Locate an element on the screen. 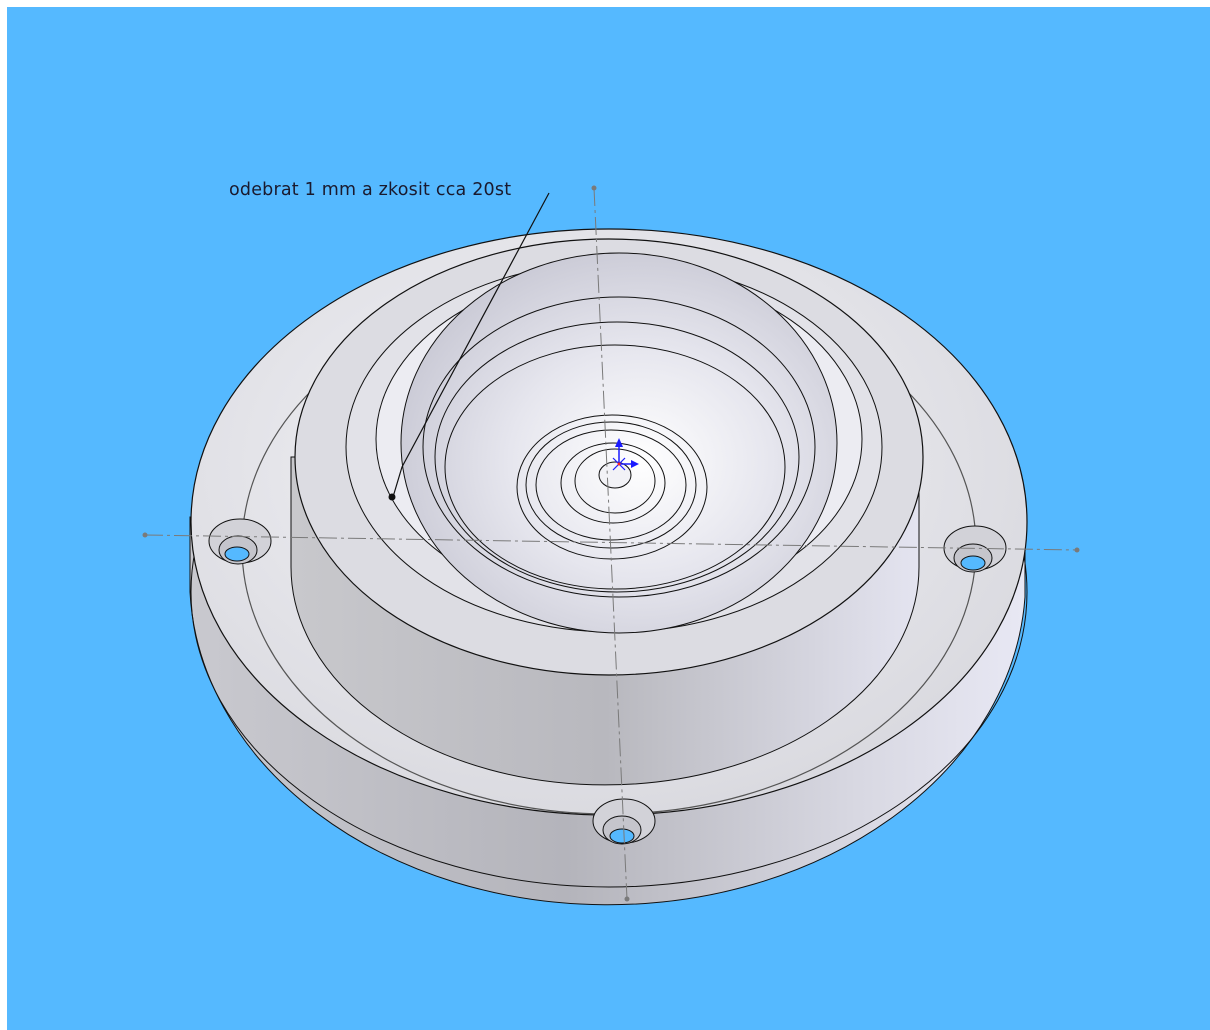  origin-triad-icon is located at coordinates (625, 454).